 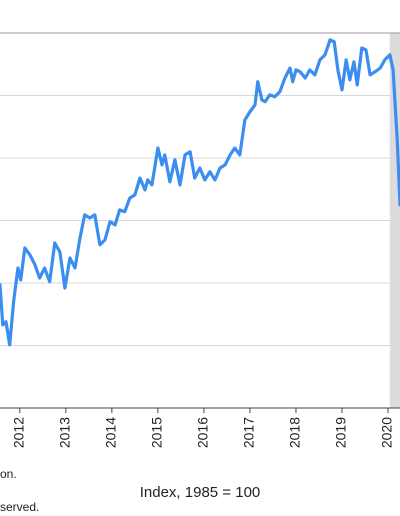 What do you see at coordinates (295, 432) in the screenshot?
I see `x-tick-label: 2018` at bounding box center [295, 432].